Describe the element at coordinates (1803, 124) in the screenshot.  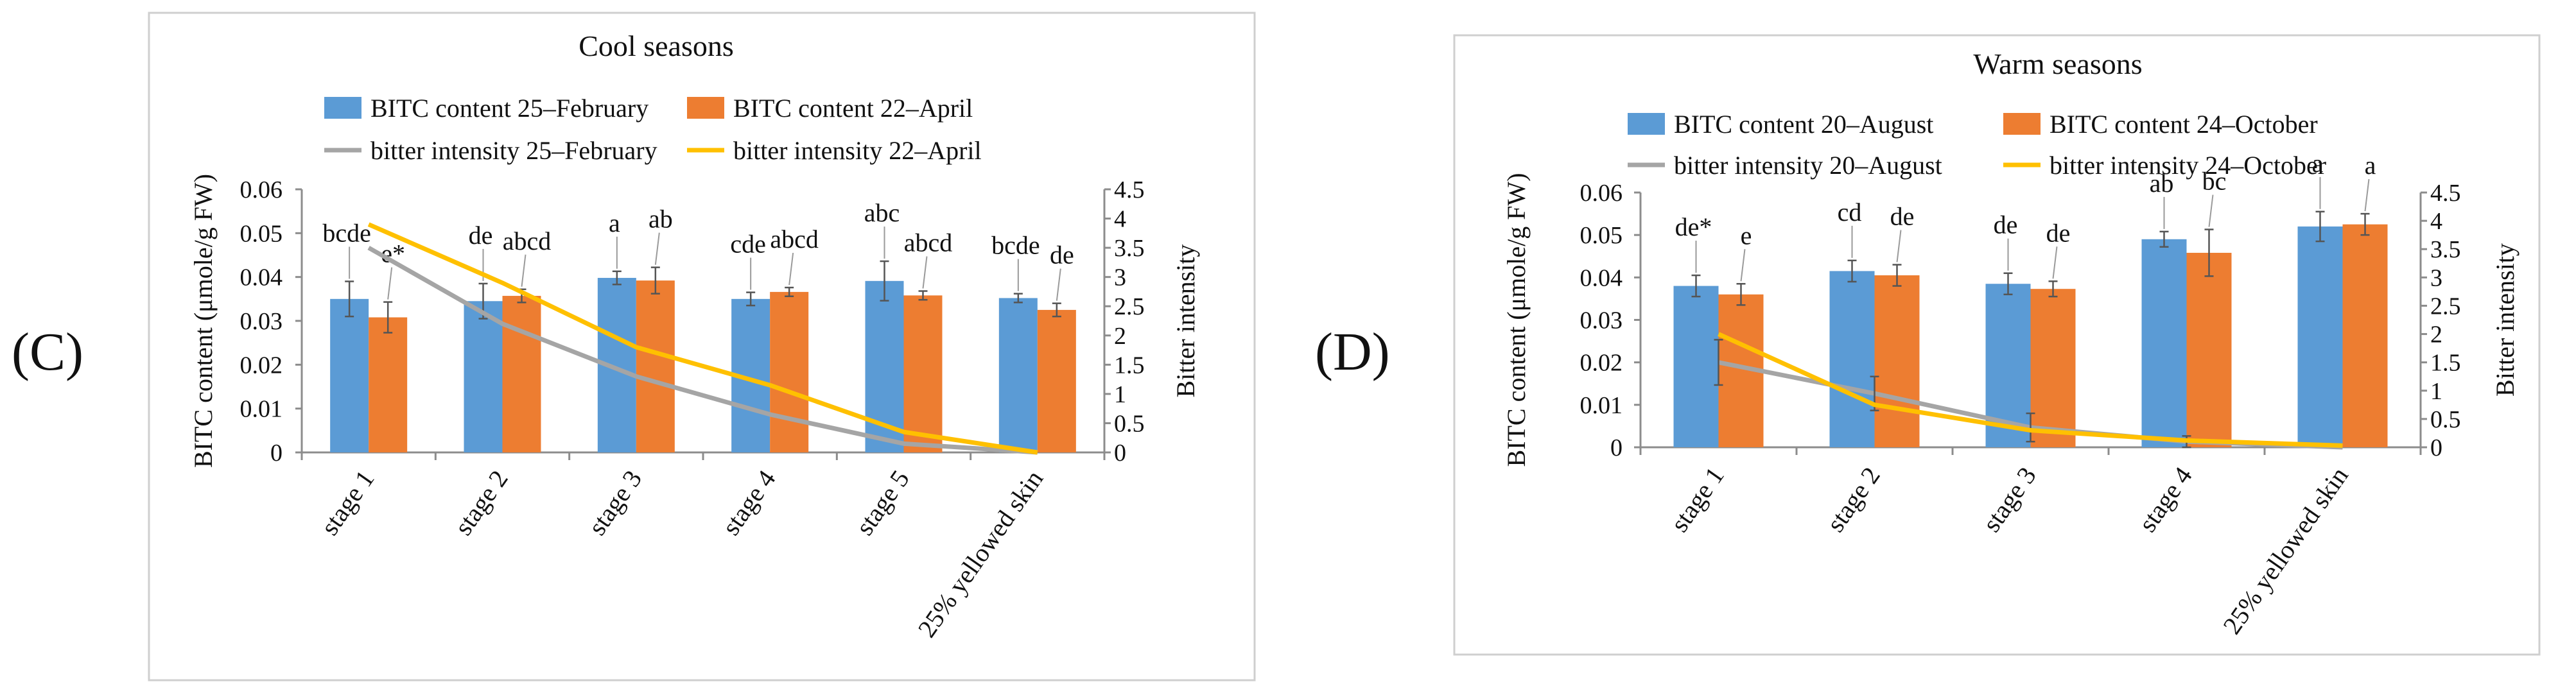
I see `legend-label: BITC content 20–August` at that location.